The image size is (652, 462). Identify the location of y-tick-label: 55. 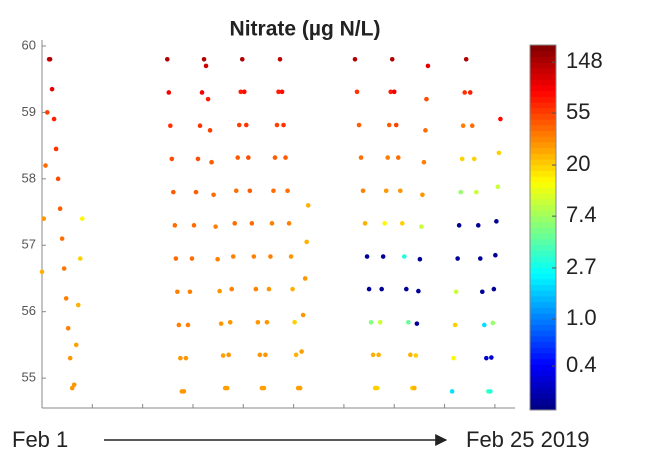
(29, 377).